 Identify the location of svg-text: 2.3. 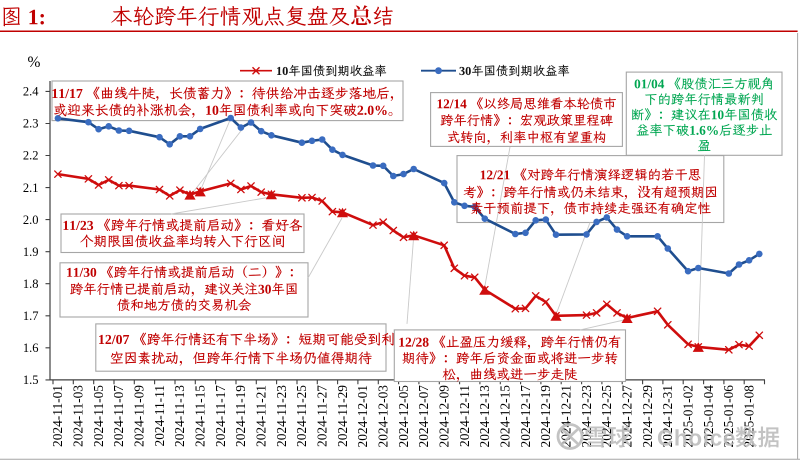
(31, 124).